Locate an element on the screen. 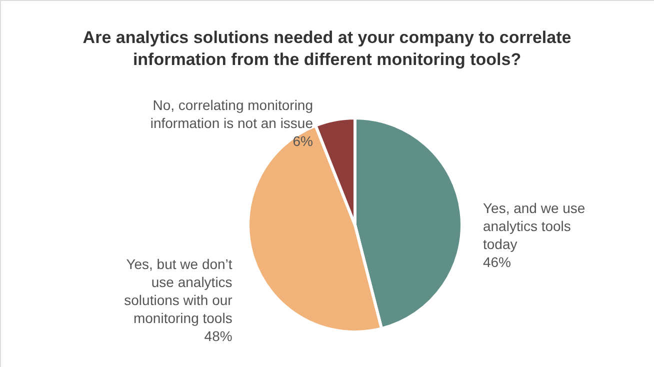  slice-label: No, correlating monitoring information is not an issue is located at coordinates (232, 114).